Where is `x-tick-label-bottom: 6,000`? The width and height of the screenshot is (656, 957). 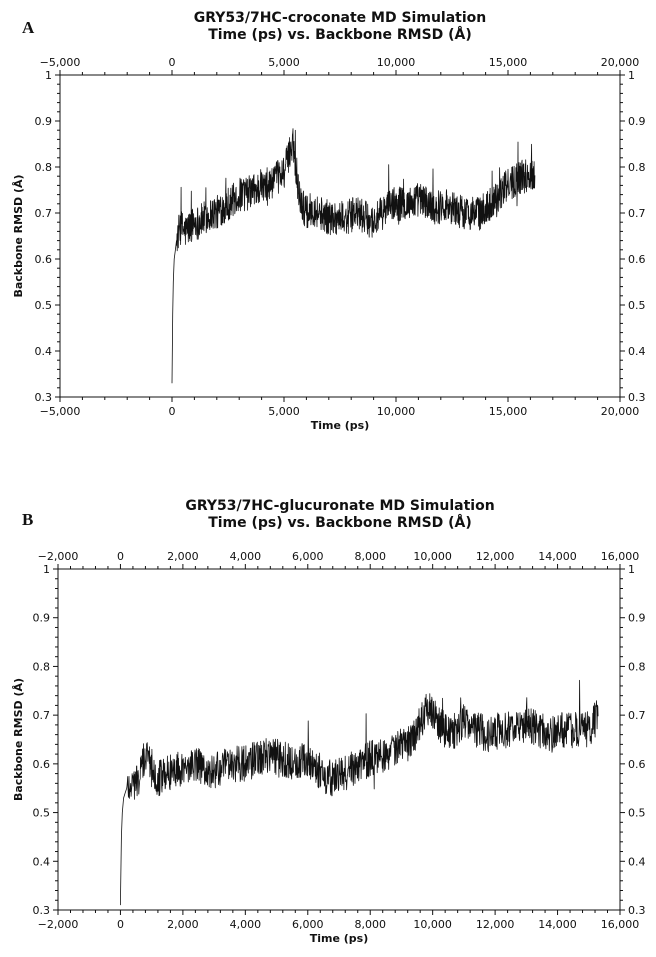
x-tick-label-bottom: 6,000 is located at coordinates (308, 924).